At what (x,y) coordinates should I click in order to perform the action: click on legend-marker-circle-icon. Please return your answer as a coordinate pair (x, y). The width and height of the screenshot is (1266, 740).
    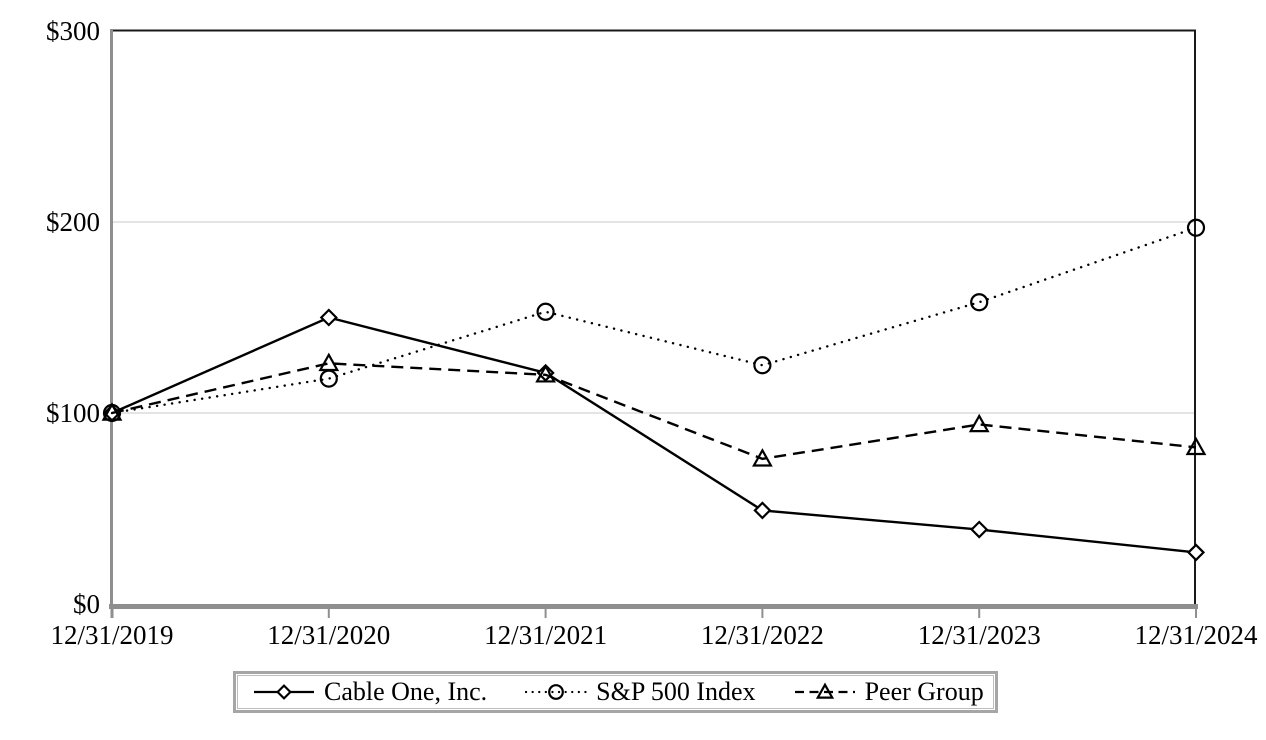
    Looking at the image, I should click on (556, 692).